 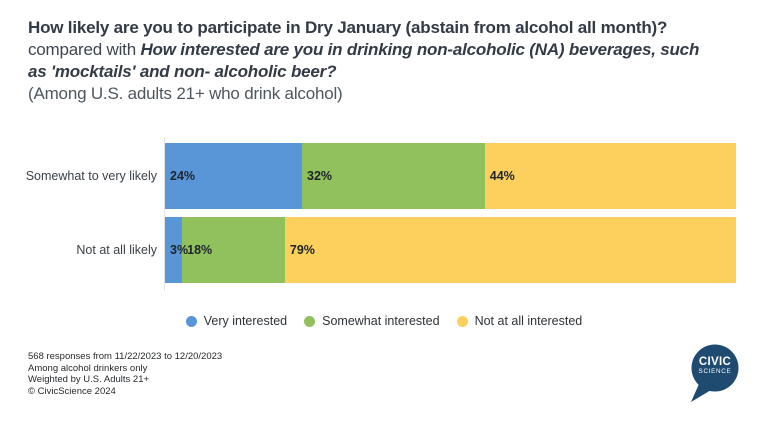 What do you see at coordinates (393, 176) in the screenshot?
I see `bar-segment-somewhat-interested: 32%` at bounding box center [393, 176].